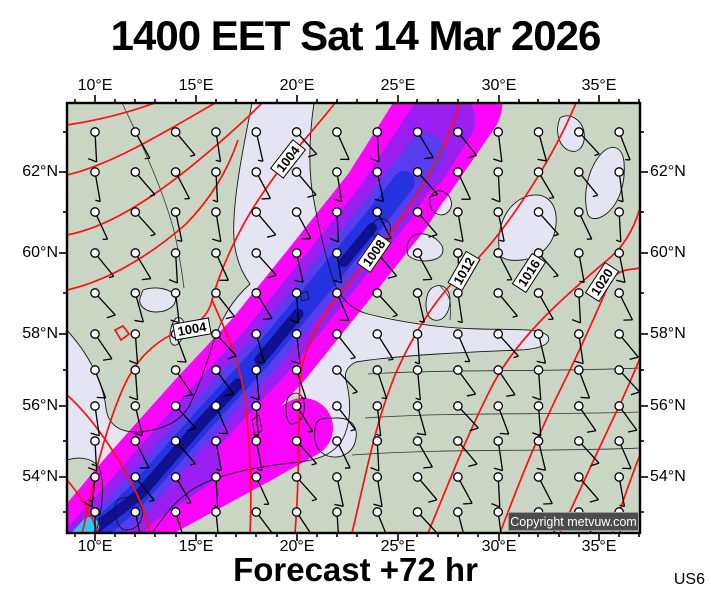 The image size is (711, 600). Describe the element at coordinates (573, 521) in the screenshot. I see `copyright-watermark: Copyright metvuw.com` at that location.